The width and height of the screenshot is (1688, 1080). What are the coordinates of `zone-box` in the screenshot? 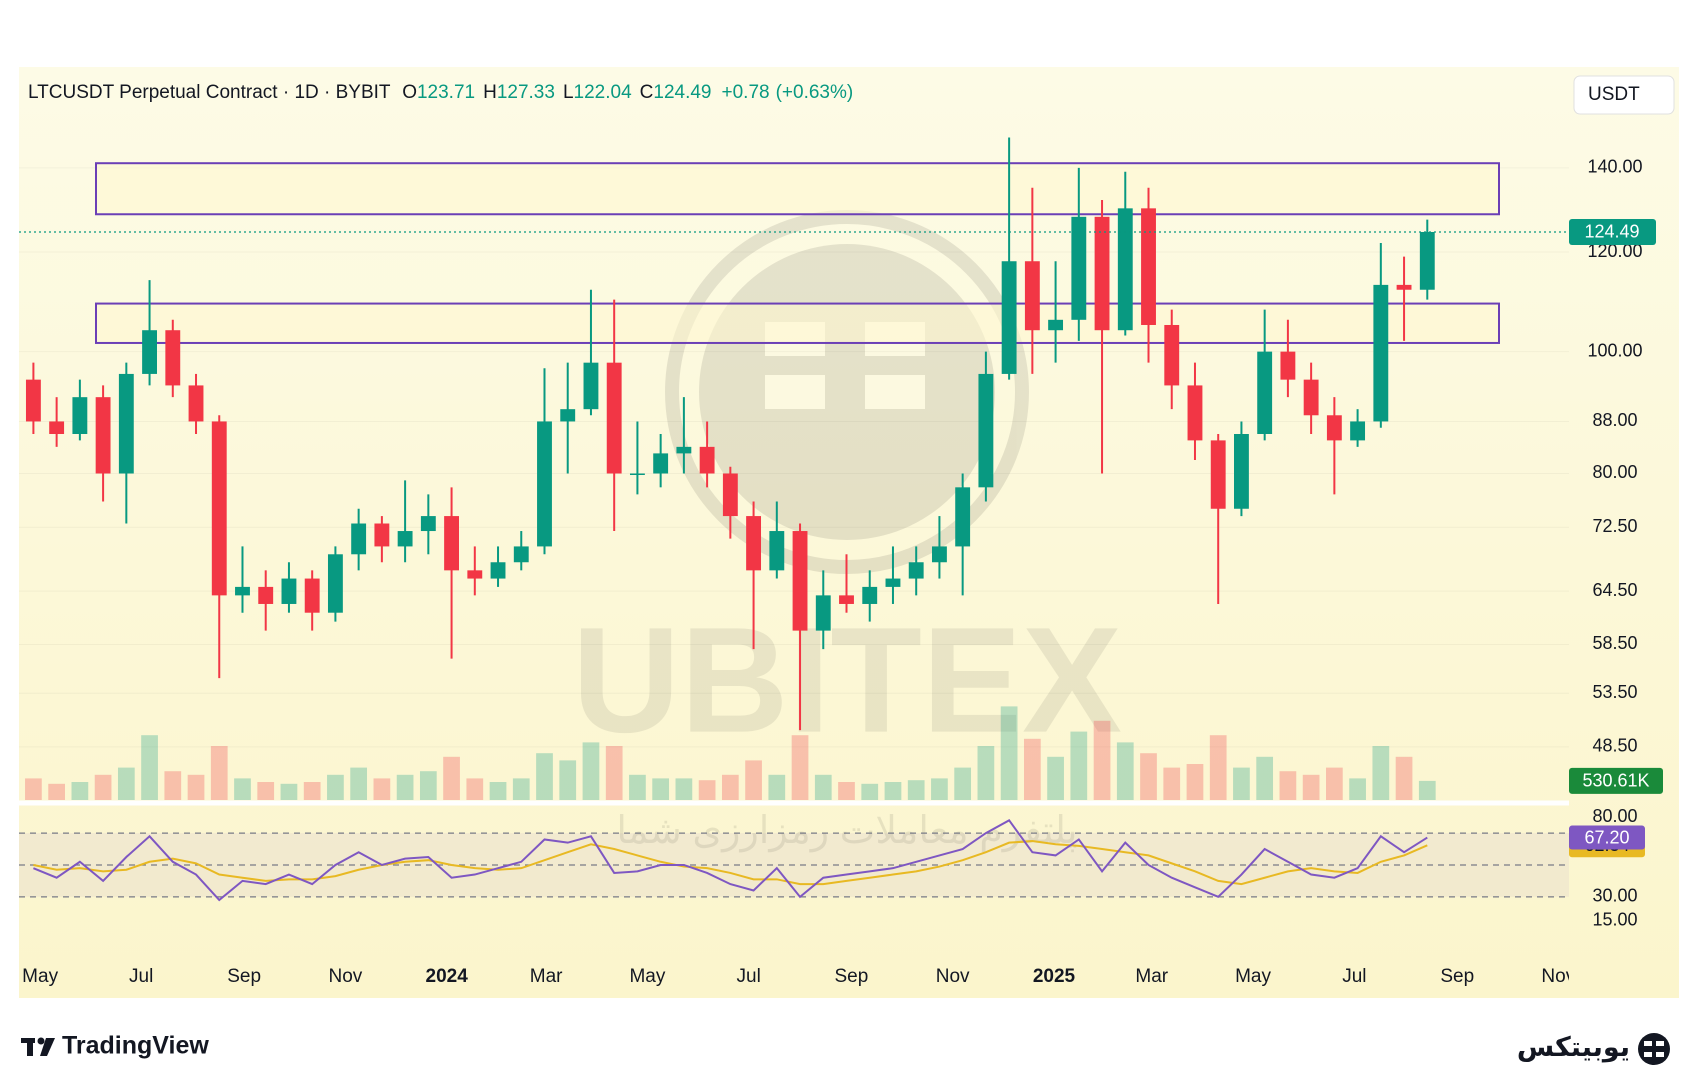 It's located at (797, 189).